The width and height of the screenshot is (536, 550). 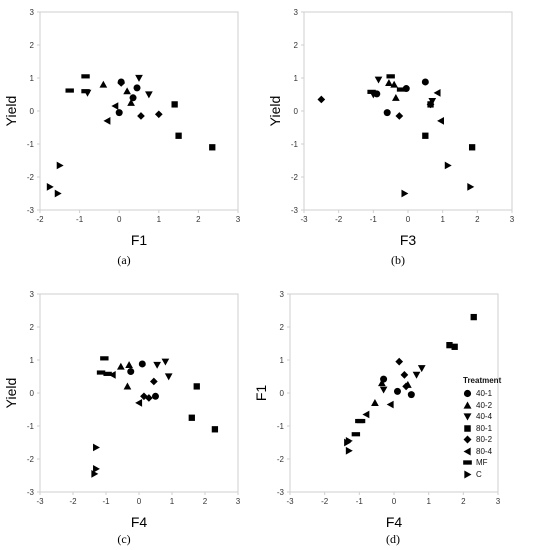 I want to click on plot-frame, so click(x=408, y=111).